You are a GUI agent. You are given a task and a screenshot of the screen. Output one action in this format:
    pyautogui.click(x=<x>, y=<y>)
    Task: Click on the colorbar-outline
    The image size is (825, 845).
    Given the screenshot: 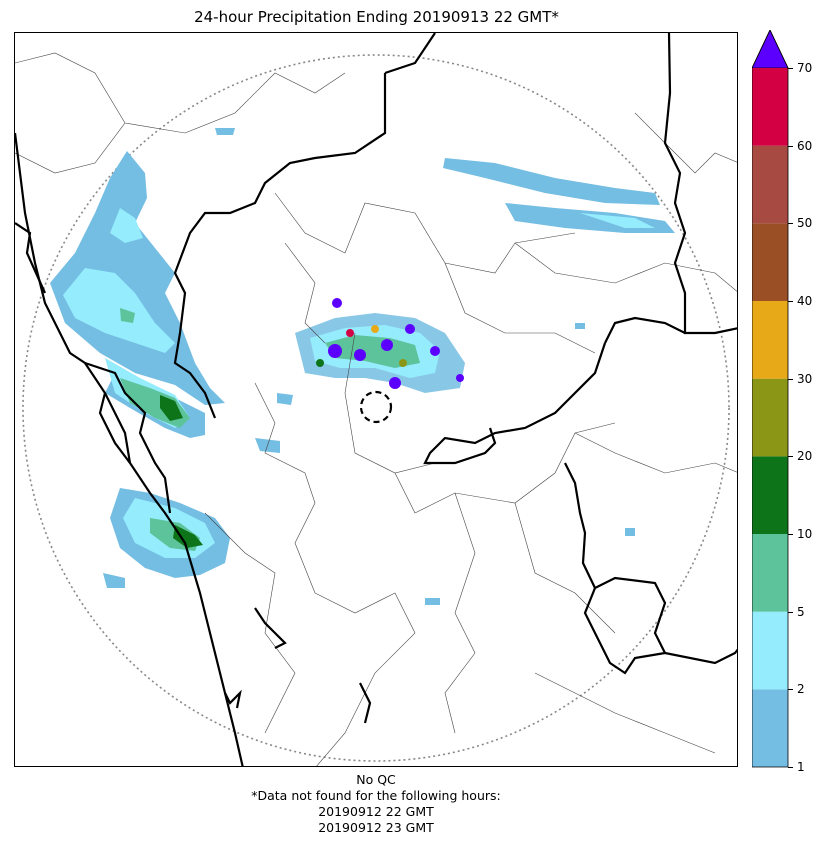 What is the action you would take?
    pyautogui.click(x=770, y=398)
    